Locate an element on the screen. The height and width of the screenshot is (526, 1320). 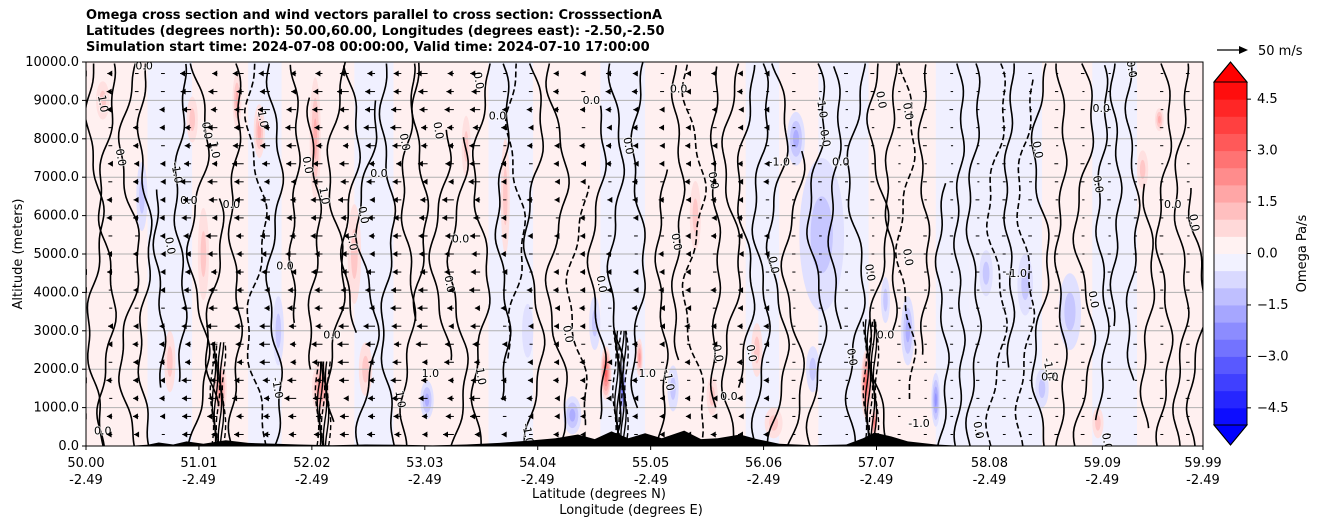
y-tick-label: 6000.0 is located at coordinates (57, 216).